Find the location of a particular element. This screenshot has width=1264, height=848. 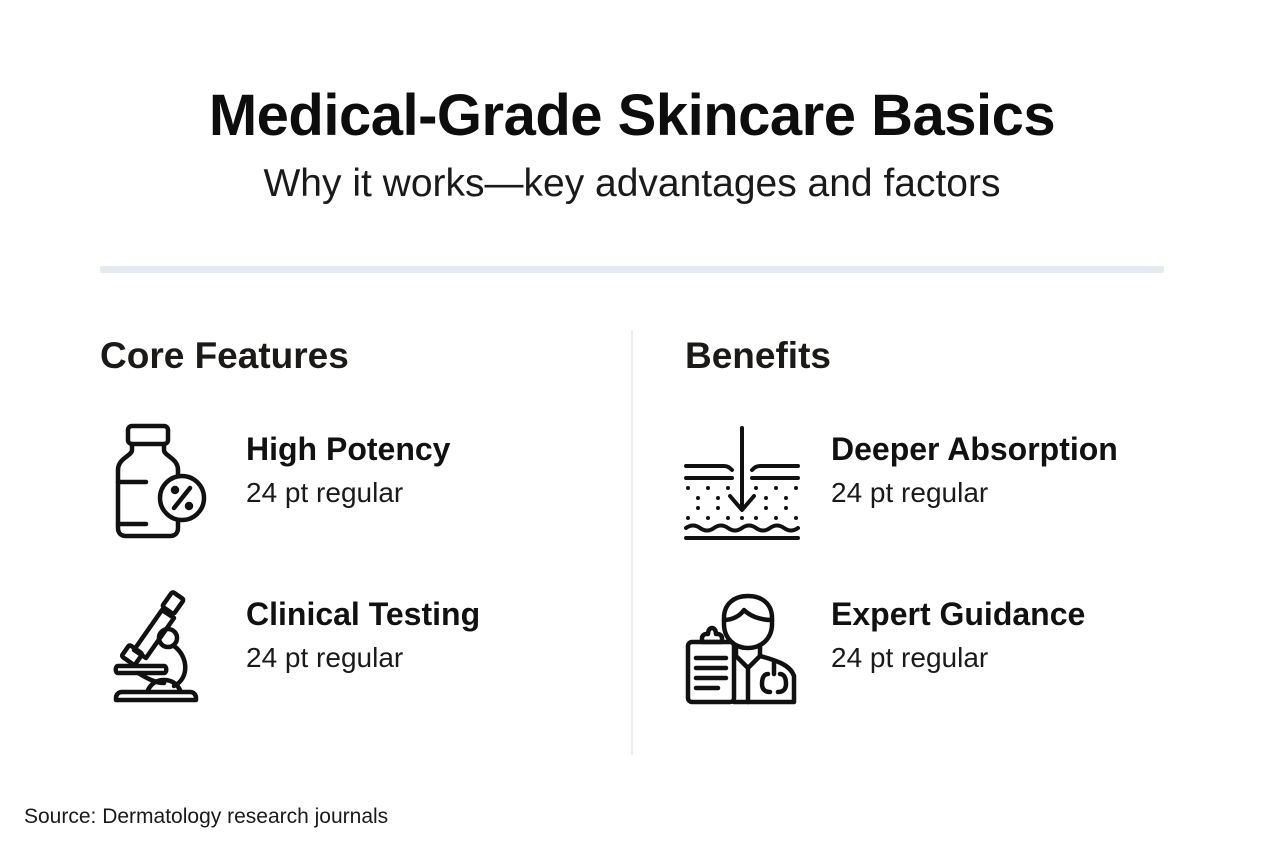

medicine-bottle-percent-icon is located at coordinates (160, 480).